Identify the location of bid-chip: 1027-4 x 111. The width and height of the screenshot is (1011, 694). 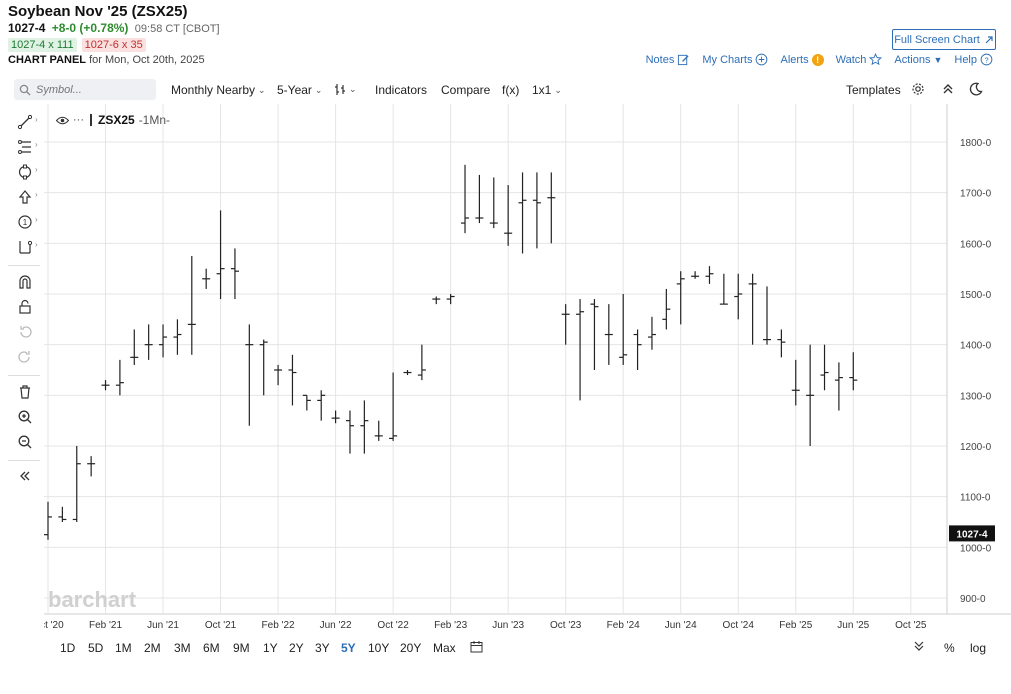
(42, 45).